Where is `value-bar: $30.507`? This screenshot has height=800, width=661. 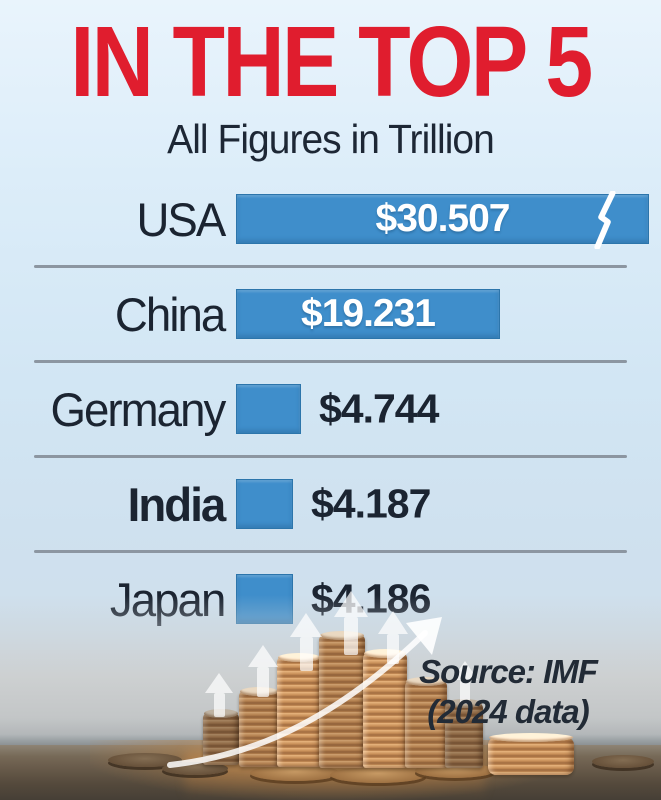
value-bar: $30.507 is located at coordinates (442, 220).